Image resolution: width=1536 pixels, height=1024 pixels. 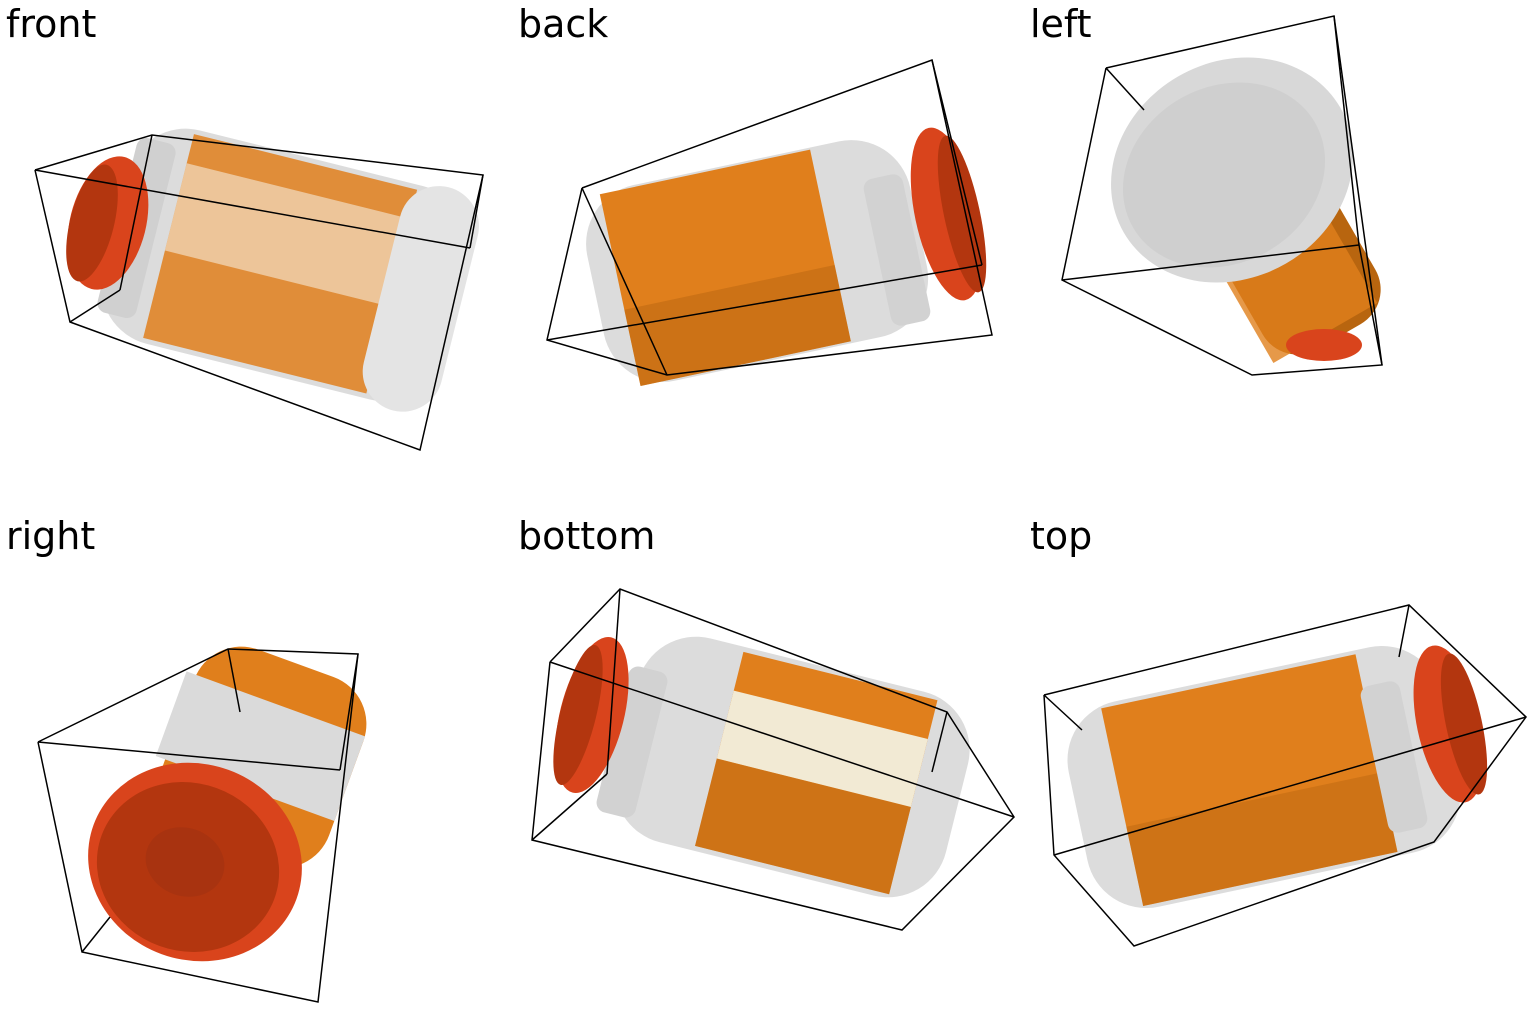 What do you see at coordinates (587, 536) in the screenshot?
I see `view-label-bottom: bottom` at bounding box center [587, 536].